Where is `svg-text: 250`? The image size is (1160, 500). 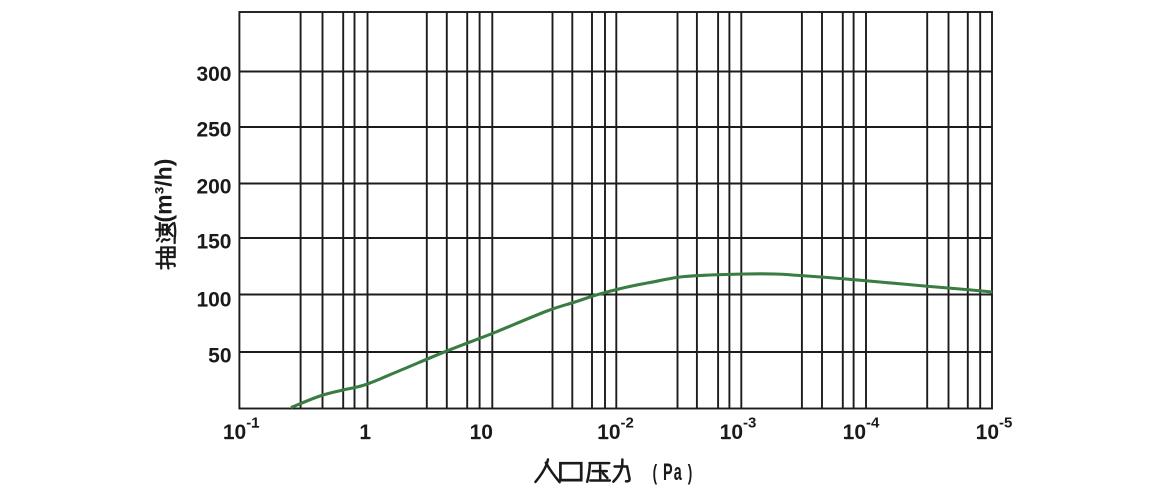 svg-text: 250 is located at coordinates (213, 129).